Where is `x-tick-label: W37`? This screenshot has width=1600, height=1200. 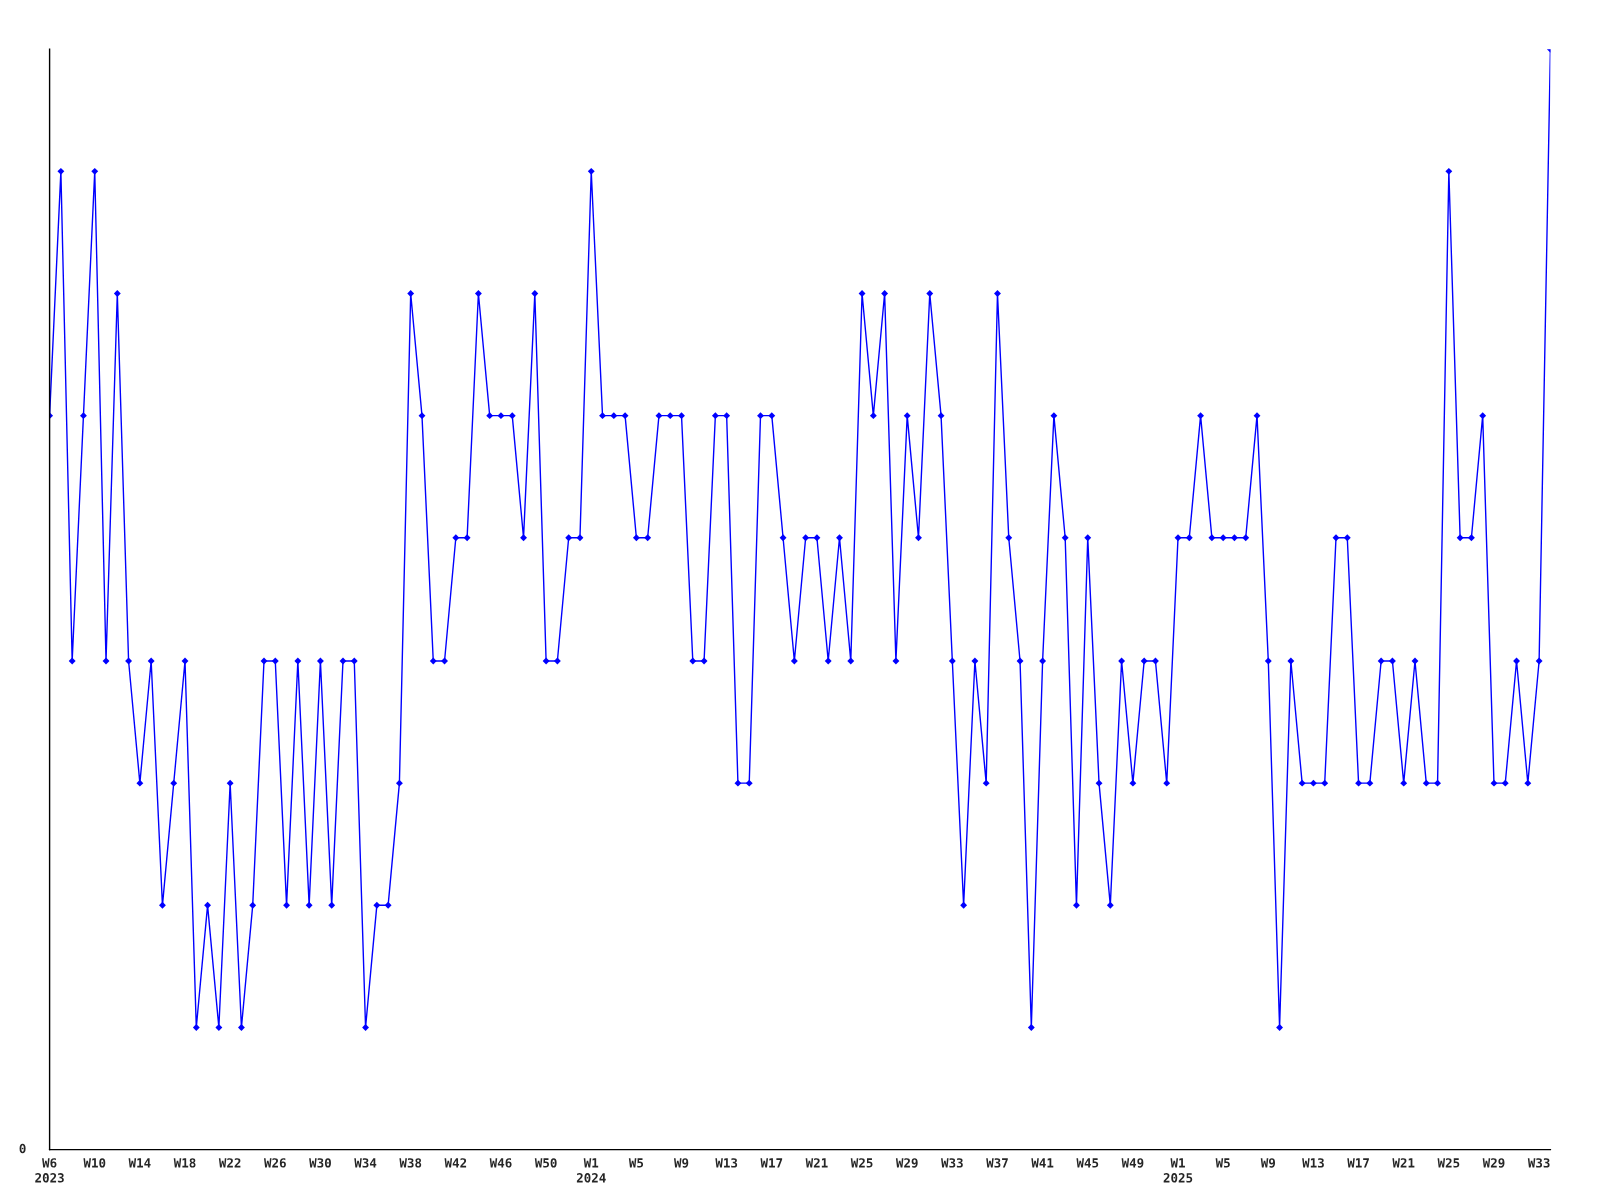
x-tick-label: W37 is located at coordinates (997, 1163).